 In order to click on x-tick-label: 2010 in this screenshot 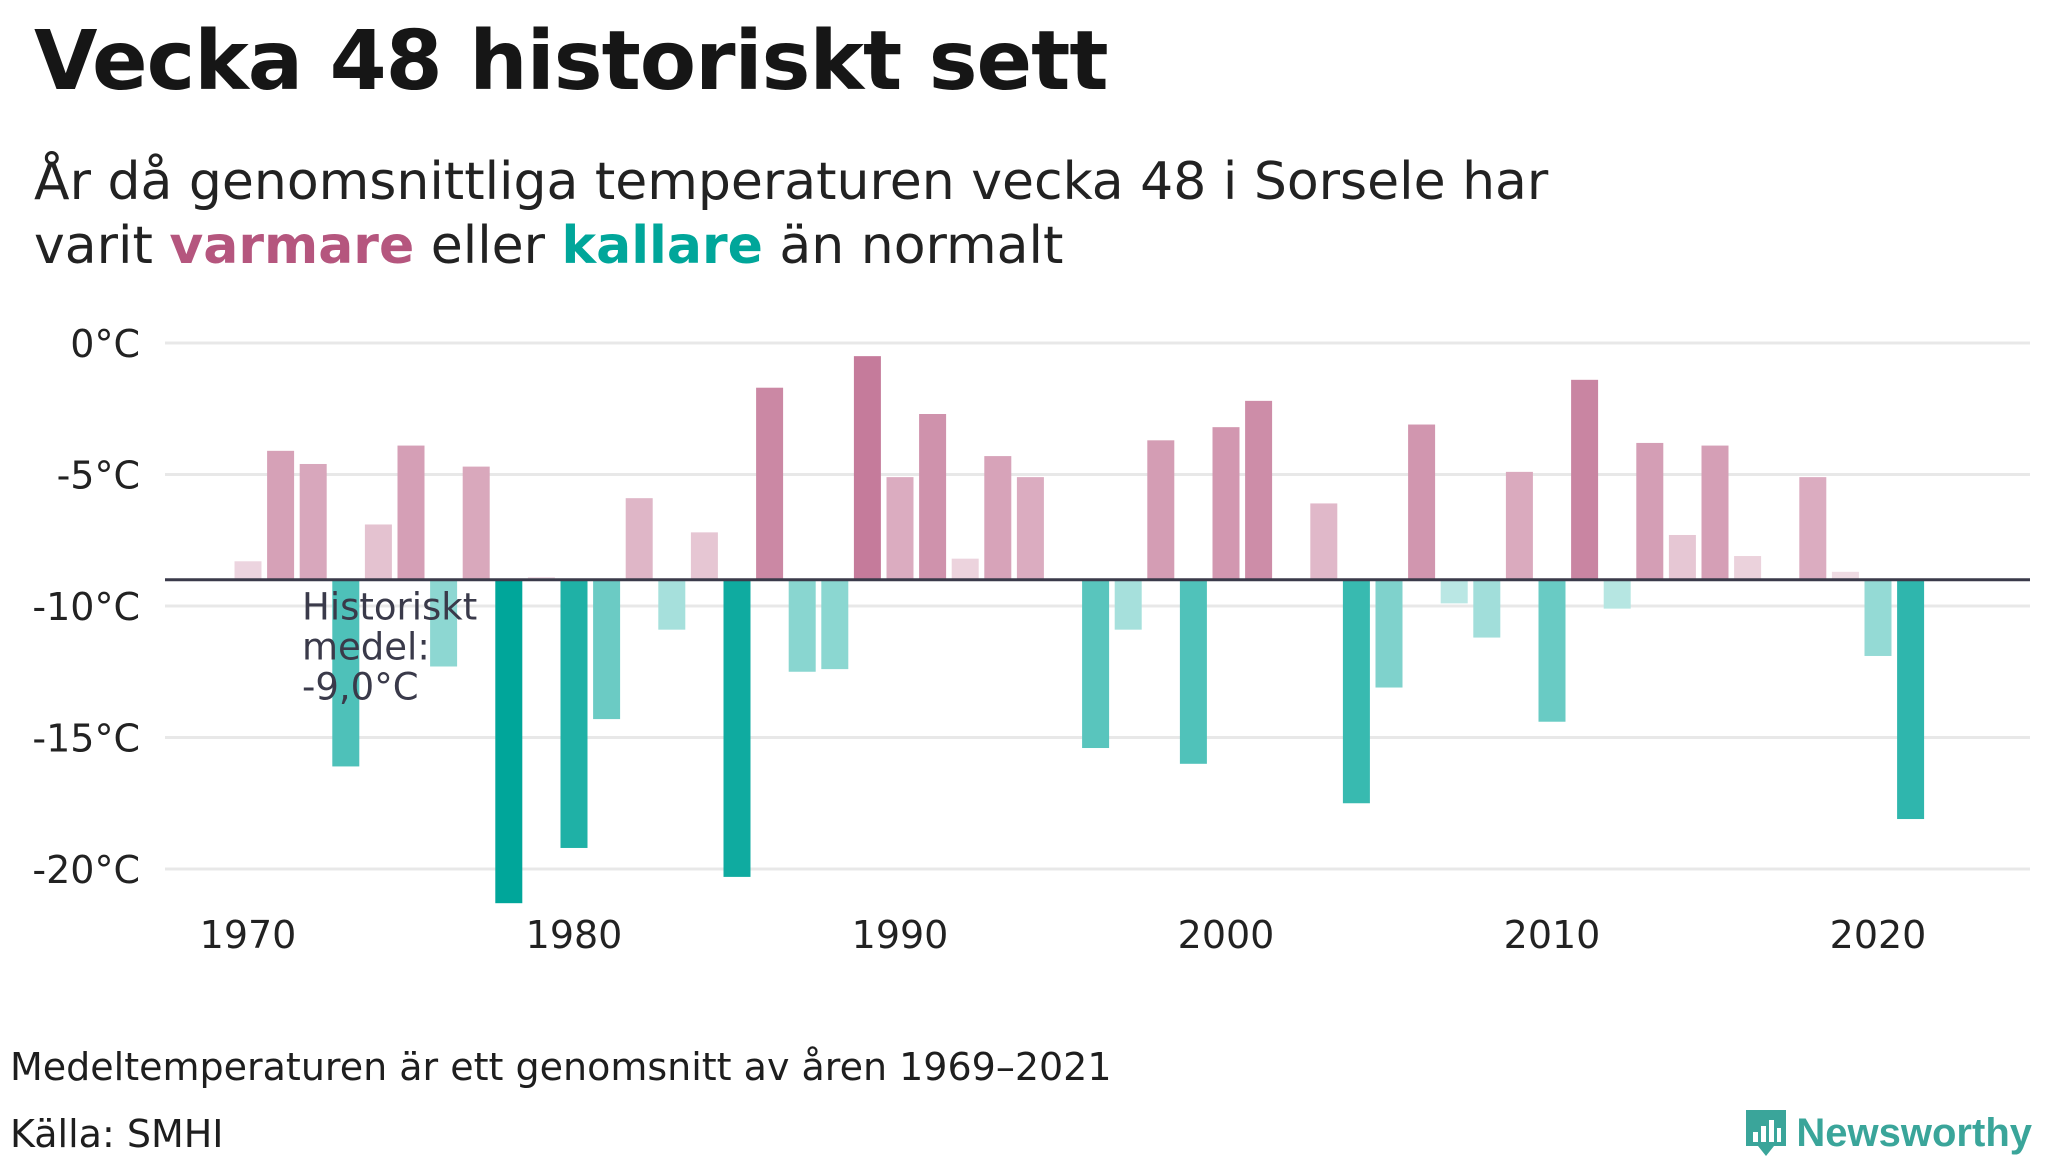, I will do `click(1552, 935)`.